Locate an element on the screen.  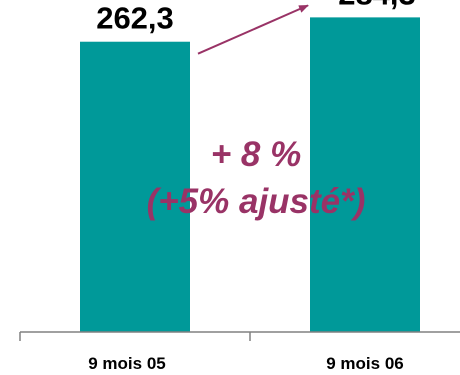
value-label-1: 262,3 is located at coordinates (135, 18).